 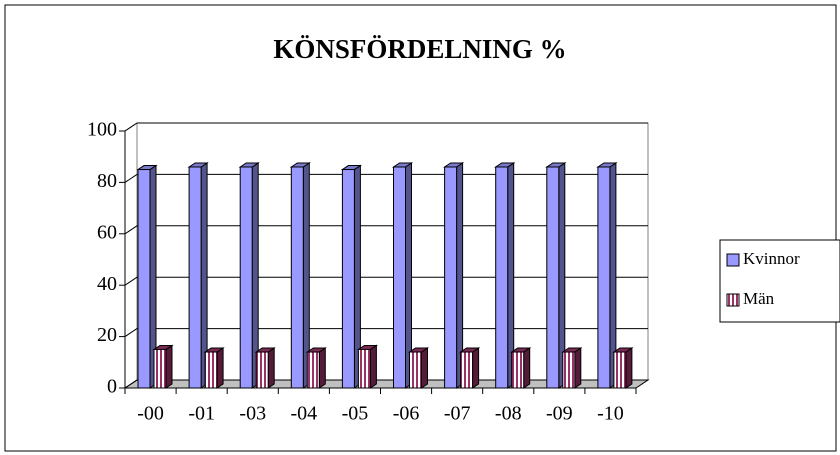 I want to click on x-tick-label: -07, so click(x=457, y=414).